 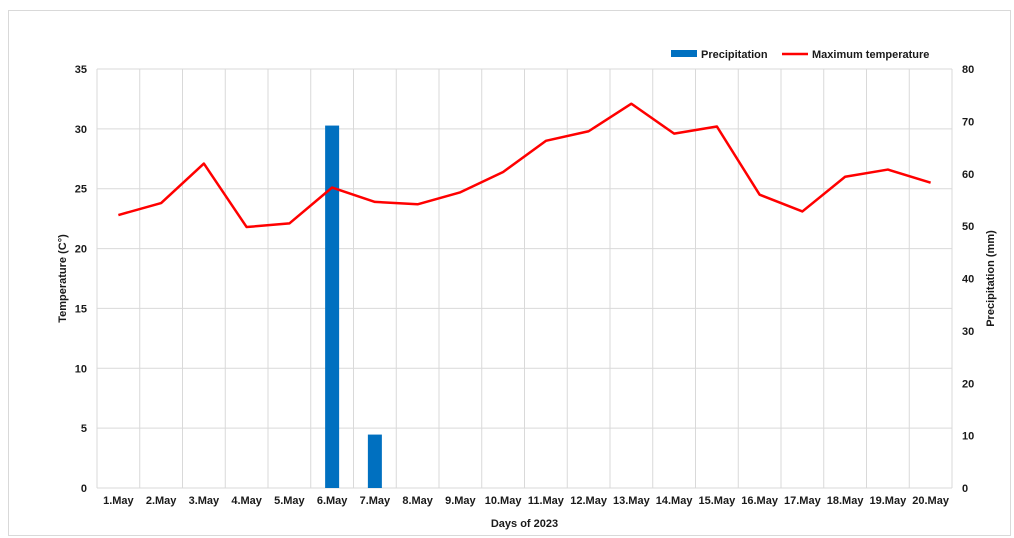 What do you see at coordinates (375, 501) in the screenshot?
I see `x-tick-label: 7.May` at bounding box center [375, 501].